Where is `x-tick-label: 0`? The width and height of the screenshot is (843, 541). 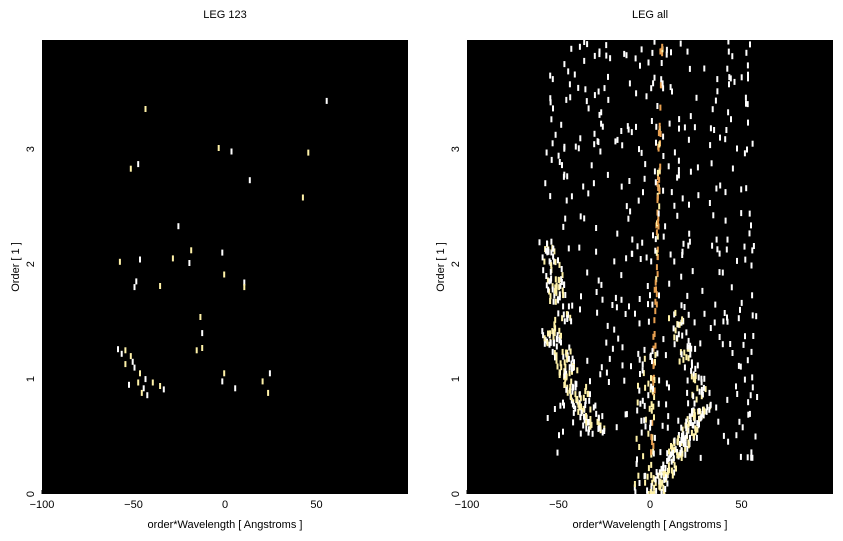
x-tick-label: 0 is located at coordinates (650, 505).